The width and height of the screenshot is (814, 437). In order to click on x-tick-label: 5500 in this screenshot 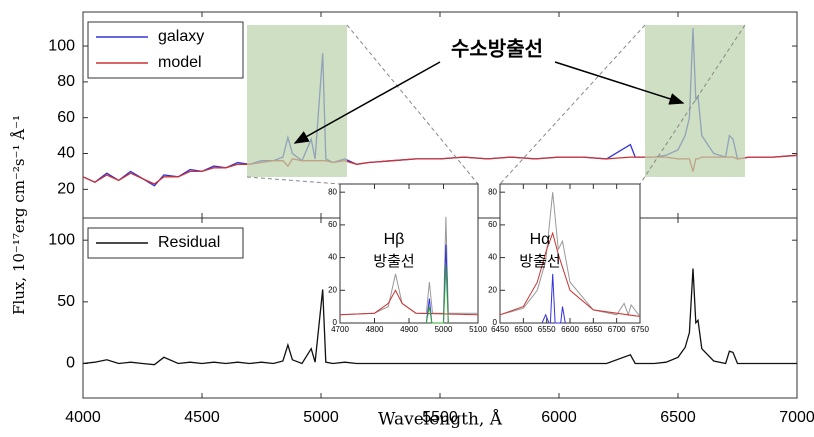, I will do `click(440, 417)`.